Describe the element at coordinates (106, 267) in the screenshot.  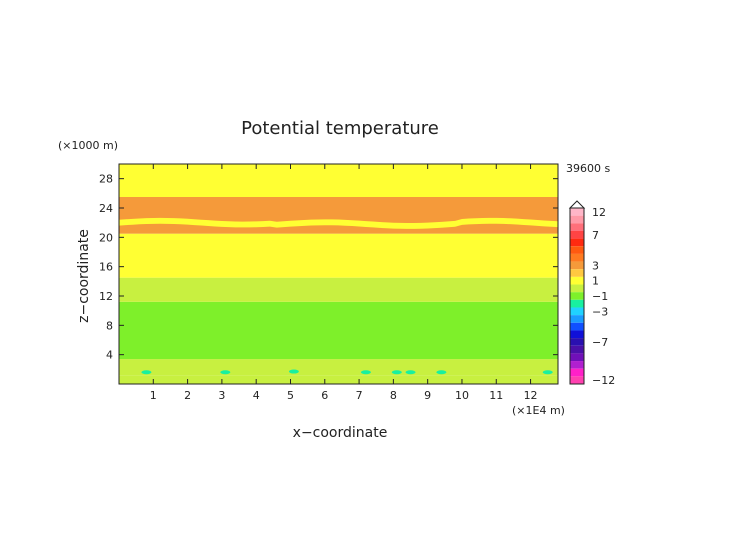
I see `y-tick-label: 16` at that location.